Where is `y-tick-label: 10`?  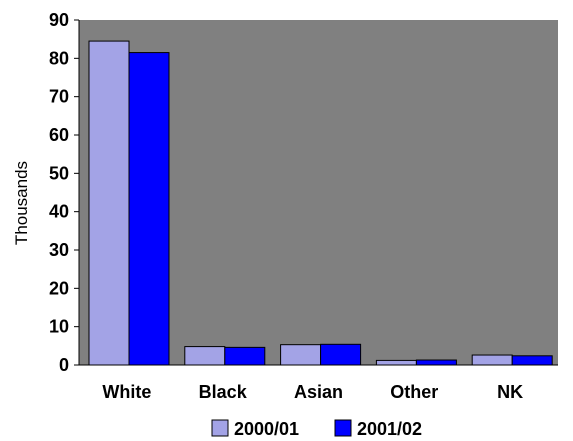 y-tick-label: 10 is located at coordinates (59, 327).